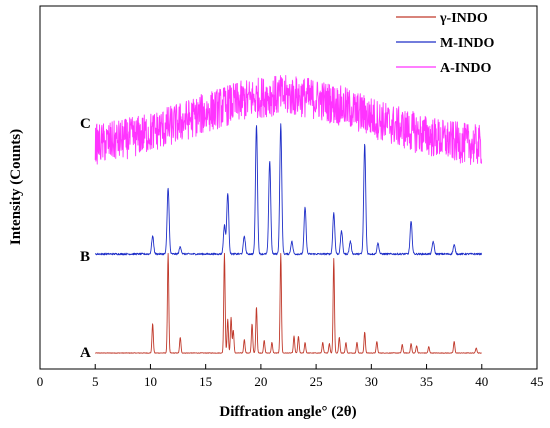  Describe the element at coordinates (205, 381) in the screenshot. I see `x-tick-label: 15` at that location.